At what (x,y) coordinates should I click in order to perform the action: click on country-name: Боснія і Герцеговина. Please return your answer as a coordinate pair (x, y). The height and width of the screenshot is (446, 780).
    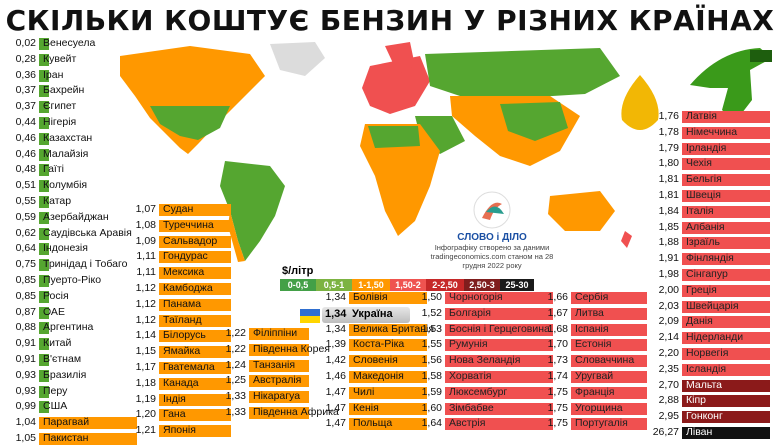
    Looking at the image, I should click on (499, 328).